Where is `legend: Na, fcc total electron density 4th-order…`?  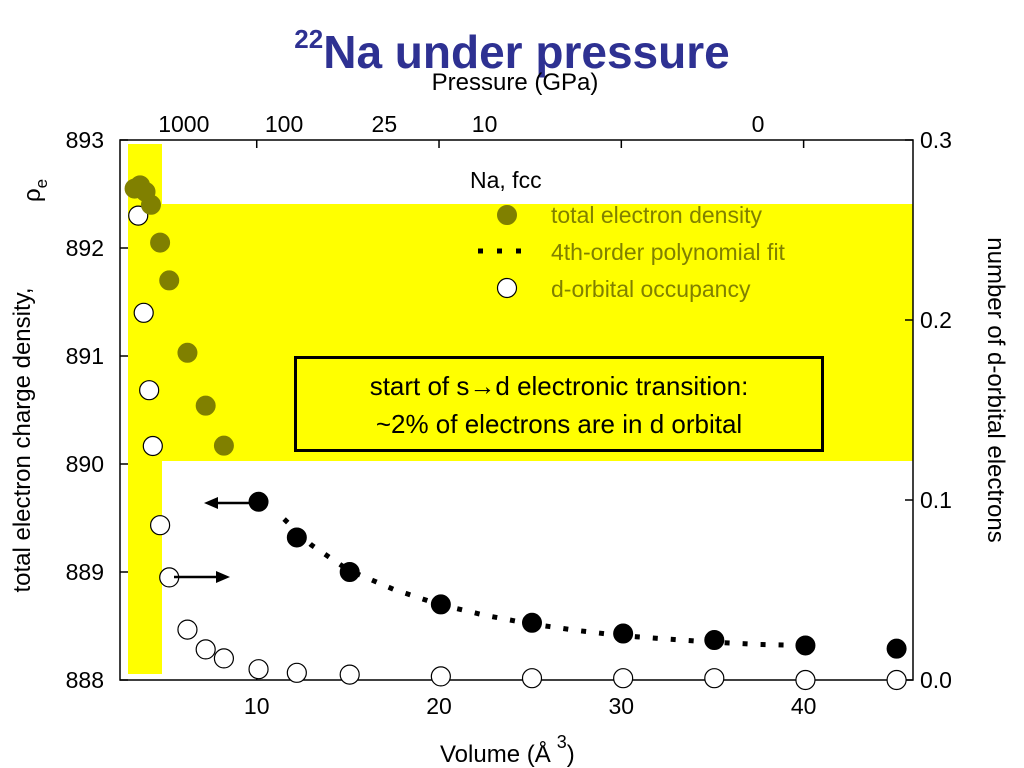 legend: Na, fcc total electron density 4th-order… is located at coordinates (628, 234).